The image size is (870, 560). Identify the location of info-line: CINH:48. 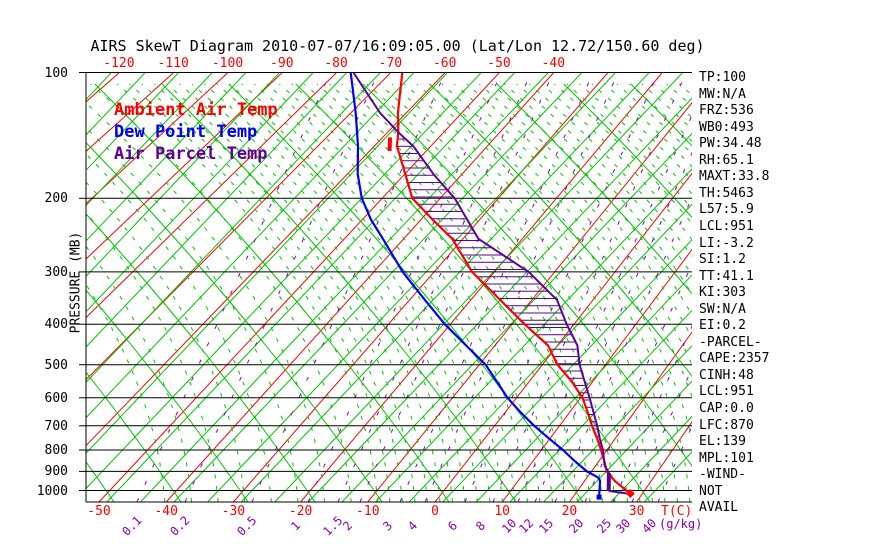
(726, 375).